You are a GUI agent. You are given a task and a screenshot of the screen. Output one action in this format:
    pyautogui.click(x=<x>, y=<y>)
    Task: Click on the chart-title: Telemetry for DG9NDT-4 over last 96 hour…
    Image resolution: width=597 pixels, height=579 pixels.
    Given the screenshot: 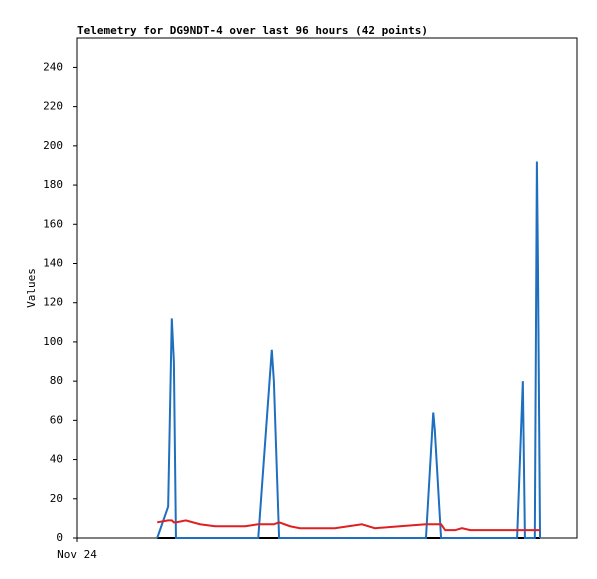 What is the action you would take?
    pyautogui.click(x=252, y=30)
    